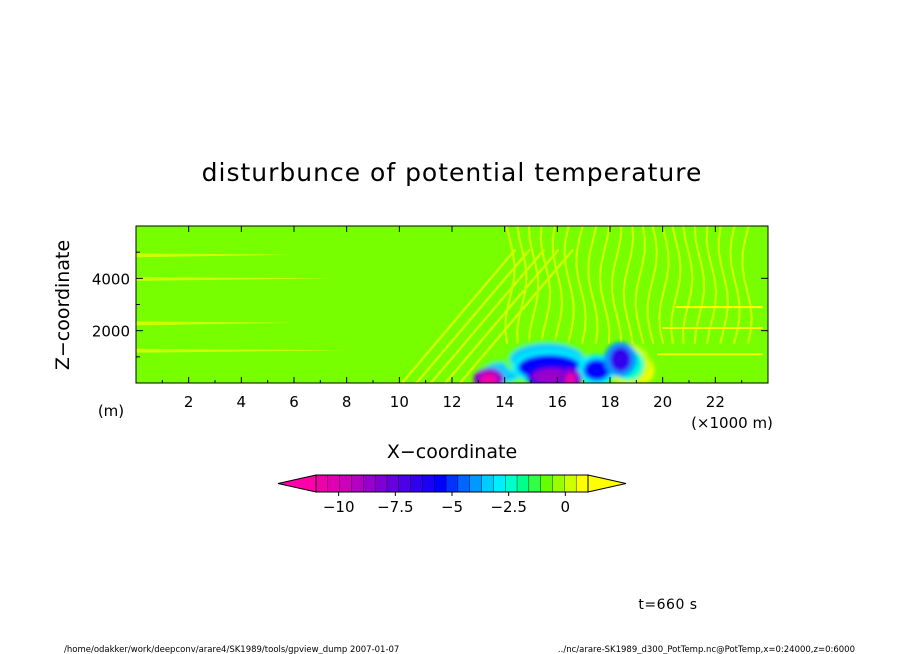 This screenshot has width=904, height=654. What do you see at coordinates (63, 305) in the screenshot?
I see `y-axis-label: Z−coordinate` at bounding box center [63, 305].